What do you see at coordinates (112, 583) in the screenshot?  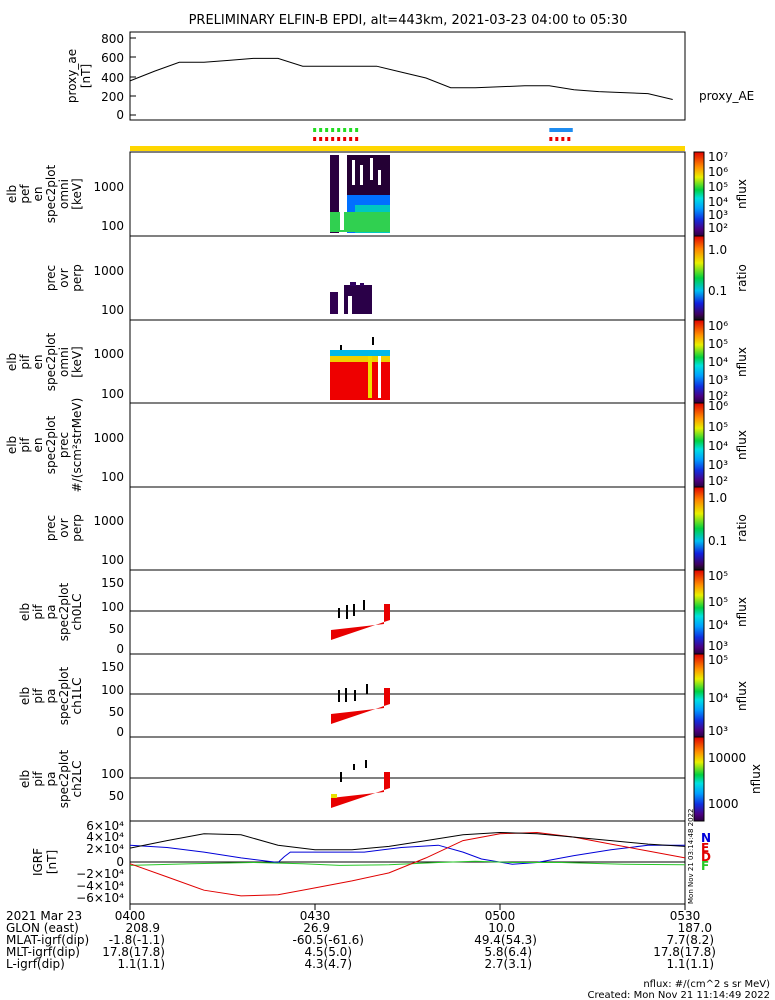 I see `ch0LC-tick-label: 150` at bounding box center [112, 583].